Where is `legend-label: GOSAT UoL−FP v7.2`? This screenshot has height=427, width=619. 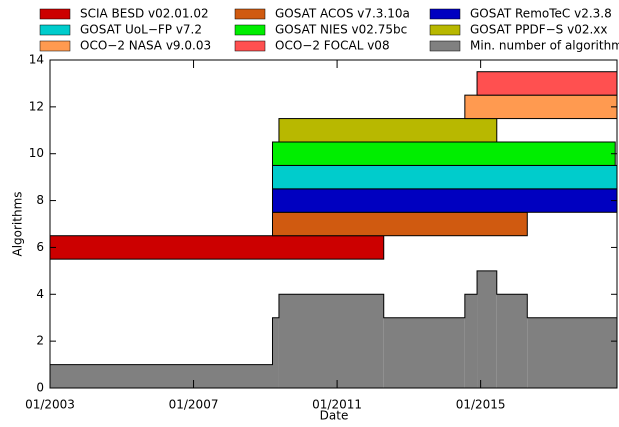
legend-label: GOSAT UoL−FP v7.2 is located at coordinates (141, 30).